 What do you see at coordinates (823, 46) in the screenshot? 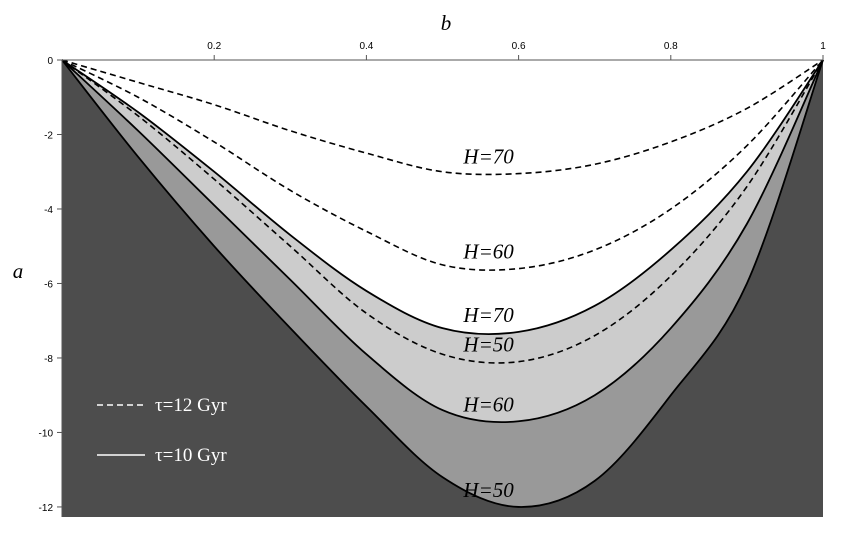
I see `x-tick-label: 1` at bounding box center [823, 46].